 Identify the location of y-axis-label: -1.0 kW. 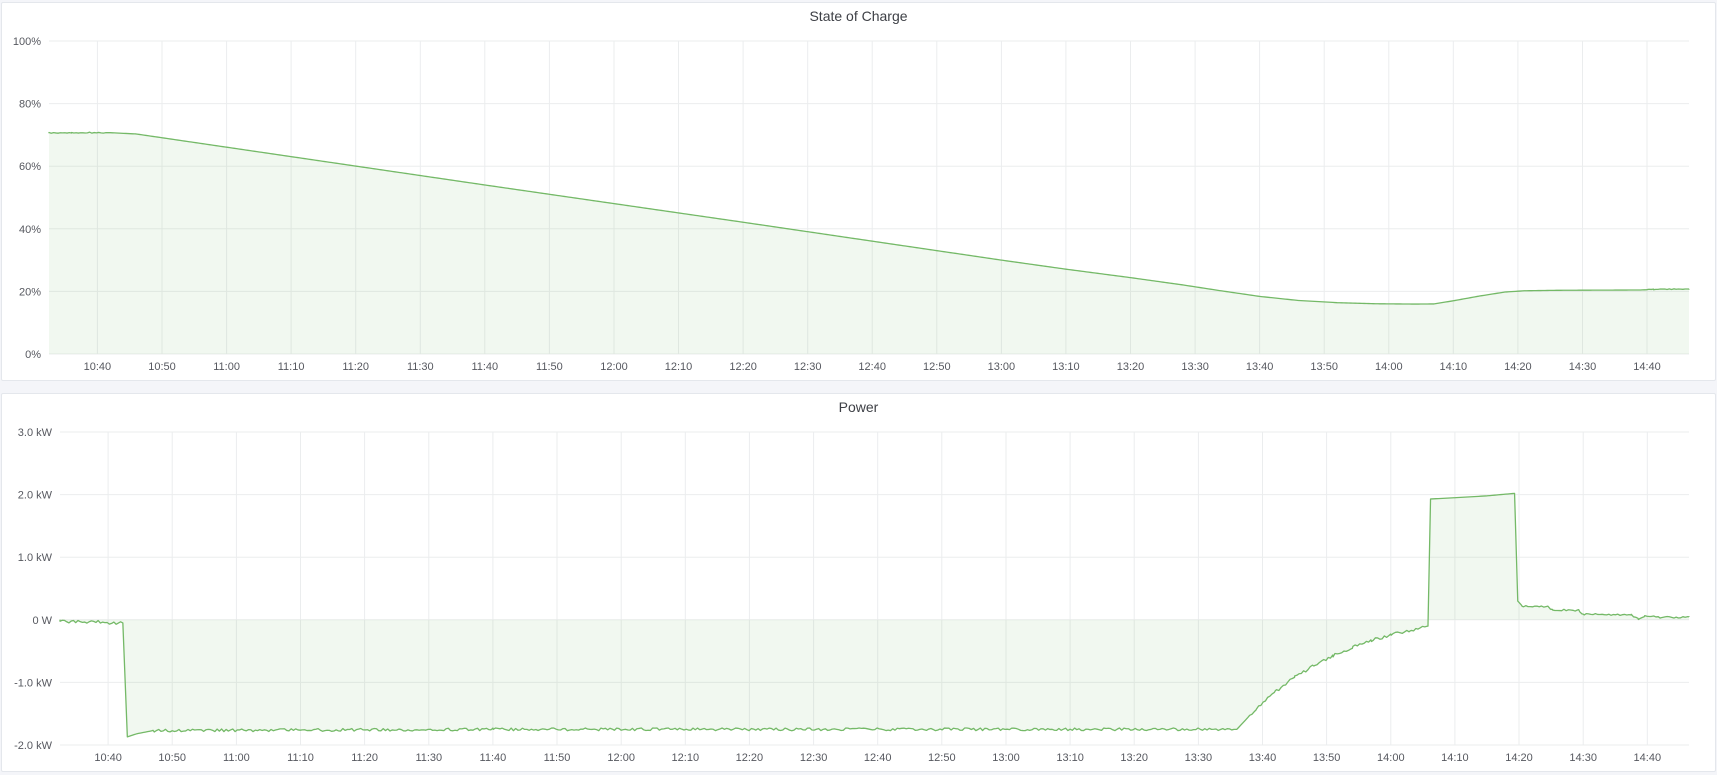
(33, 683).